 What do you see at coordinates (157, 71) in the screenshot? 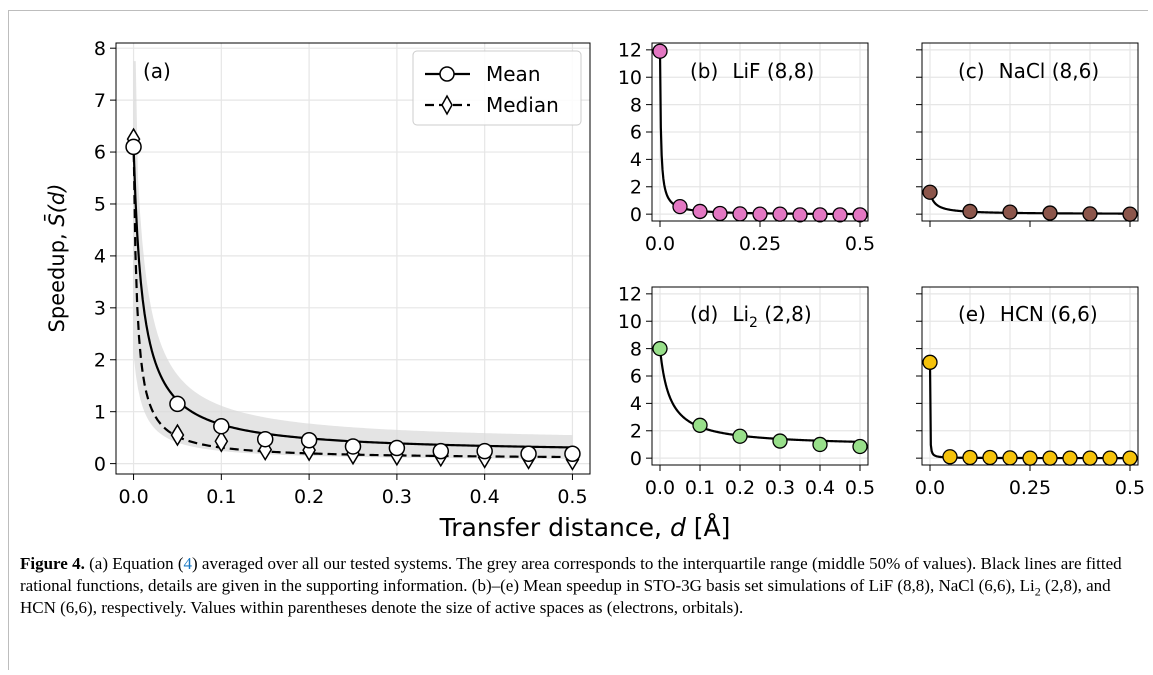
I see `panel-a-label: (a)` at bounding box center [157, 71].